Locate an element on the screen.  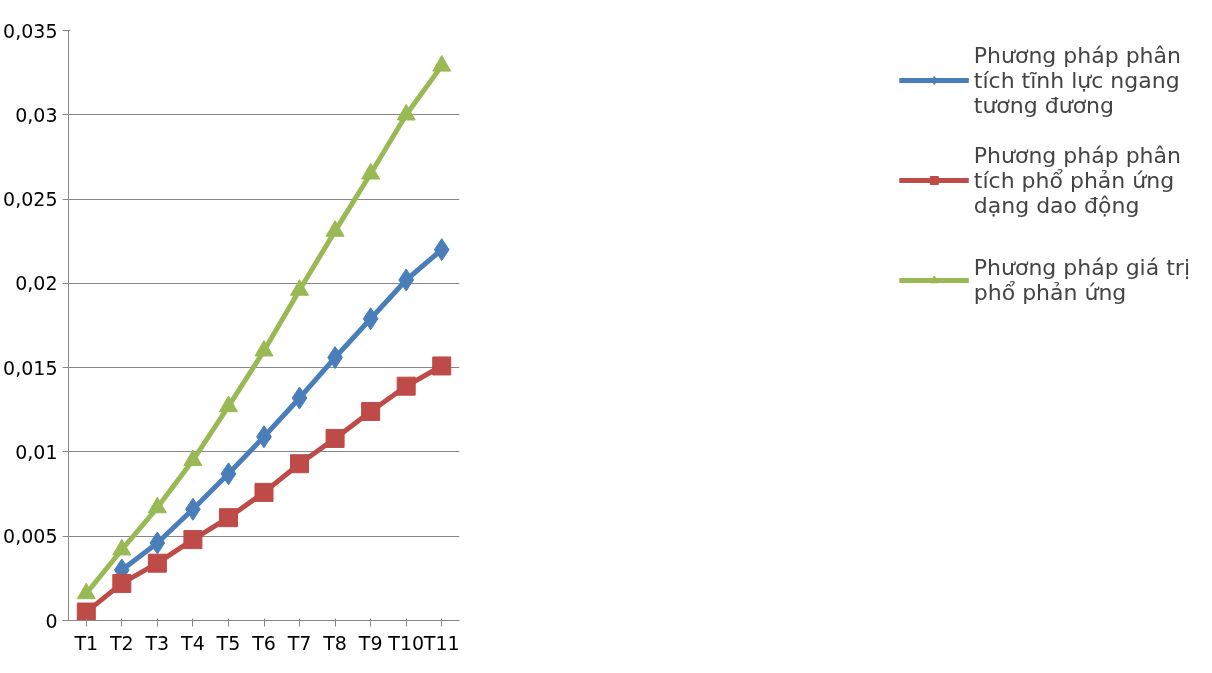
x-tick-label: T6 is located at coordinates (263, 642).